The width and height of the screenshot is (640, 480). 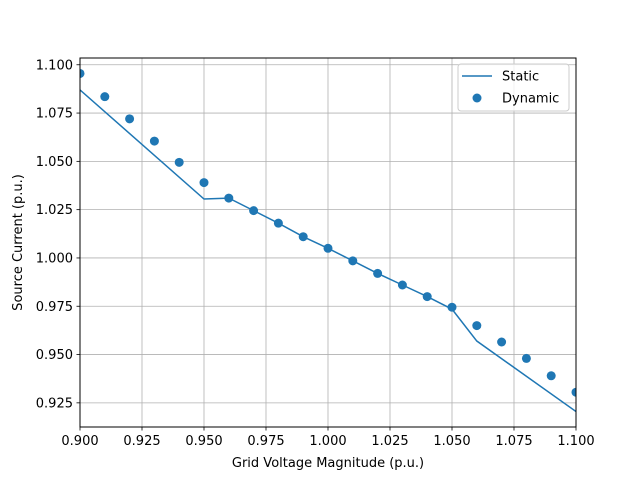 What do you see at coordinates (54, 65) in the screenshot?
I see `y-tick-label: 1.100` at bounding box center [54, 65].